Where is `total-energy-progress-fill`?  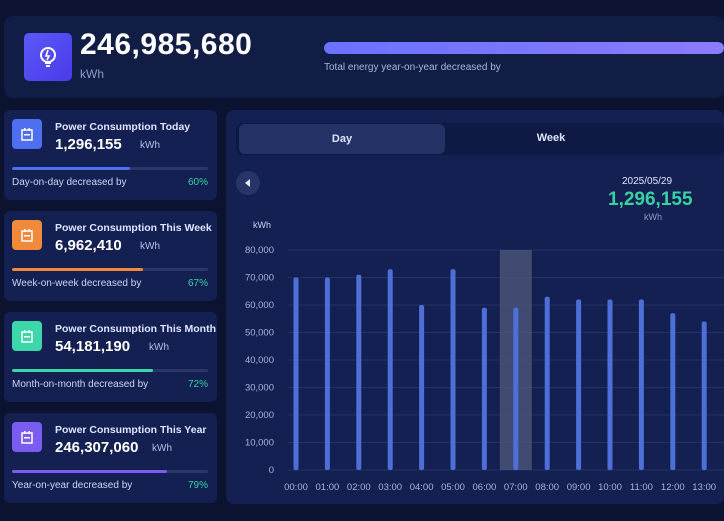
total-energy-progress-fill is located at coordinates (524, 48).